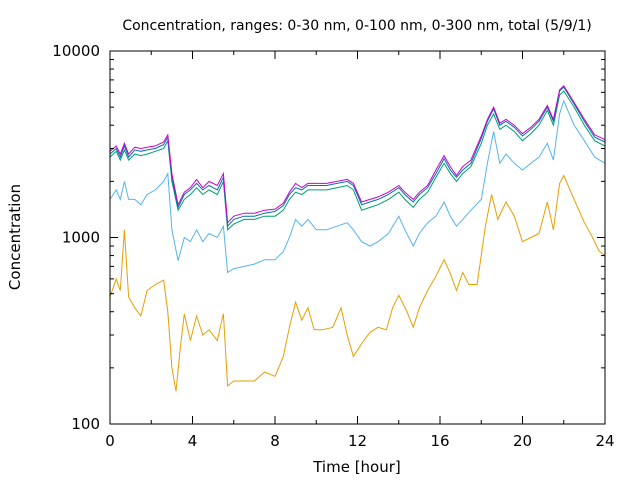 This screenshot has height=480, width=640. Describe the element at coordinates (522, 441) in the screenshot. I see `x-tick-label: 20` at that location.